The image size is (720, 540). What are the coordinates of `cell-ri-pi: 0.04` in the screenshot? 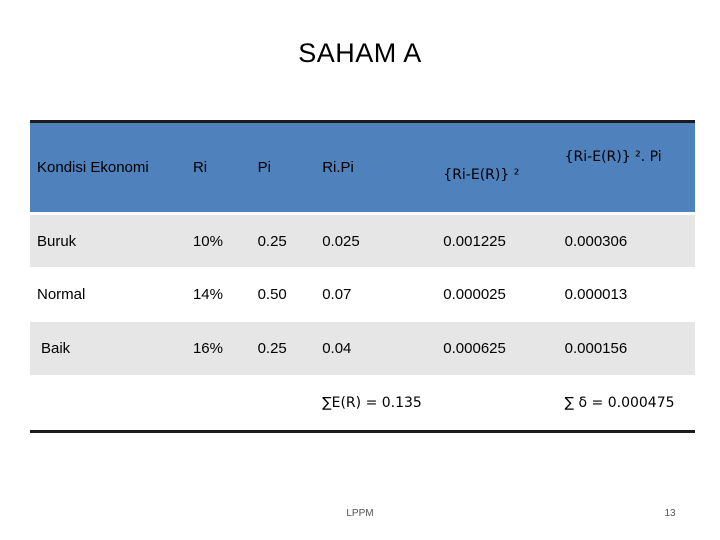 It's located at (337, 348).